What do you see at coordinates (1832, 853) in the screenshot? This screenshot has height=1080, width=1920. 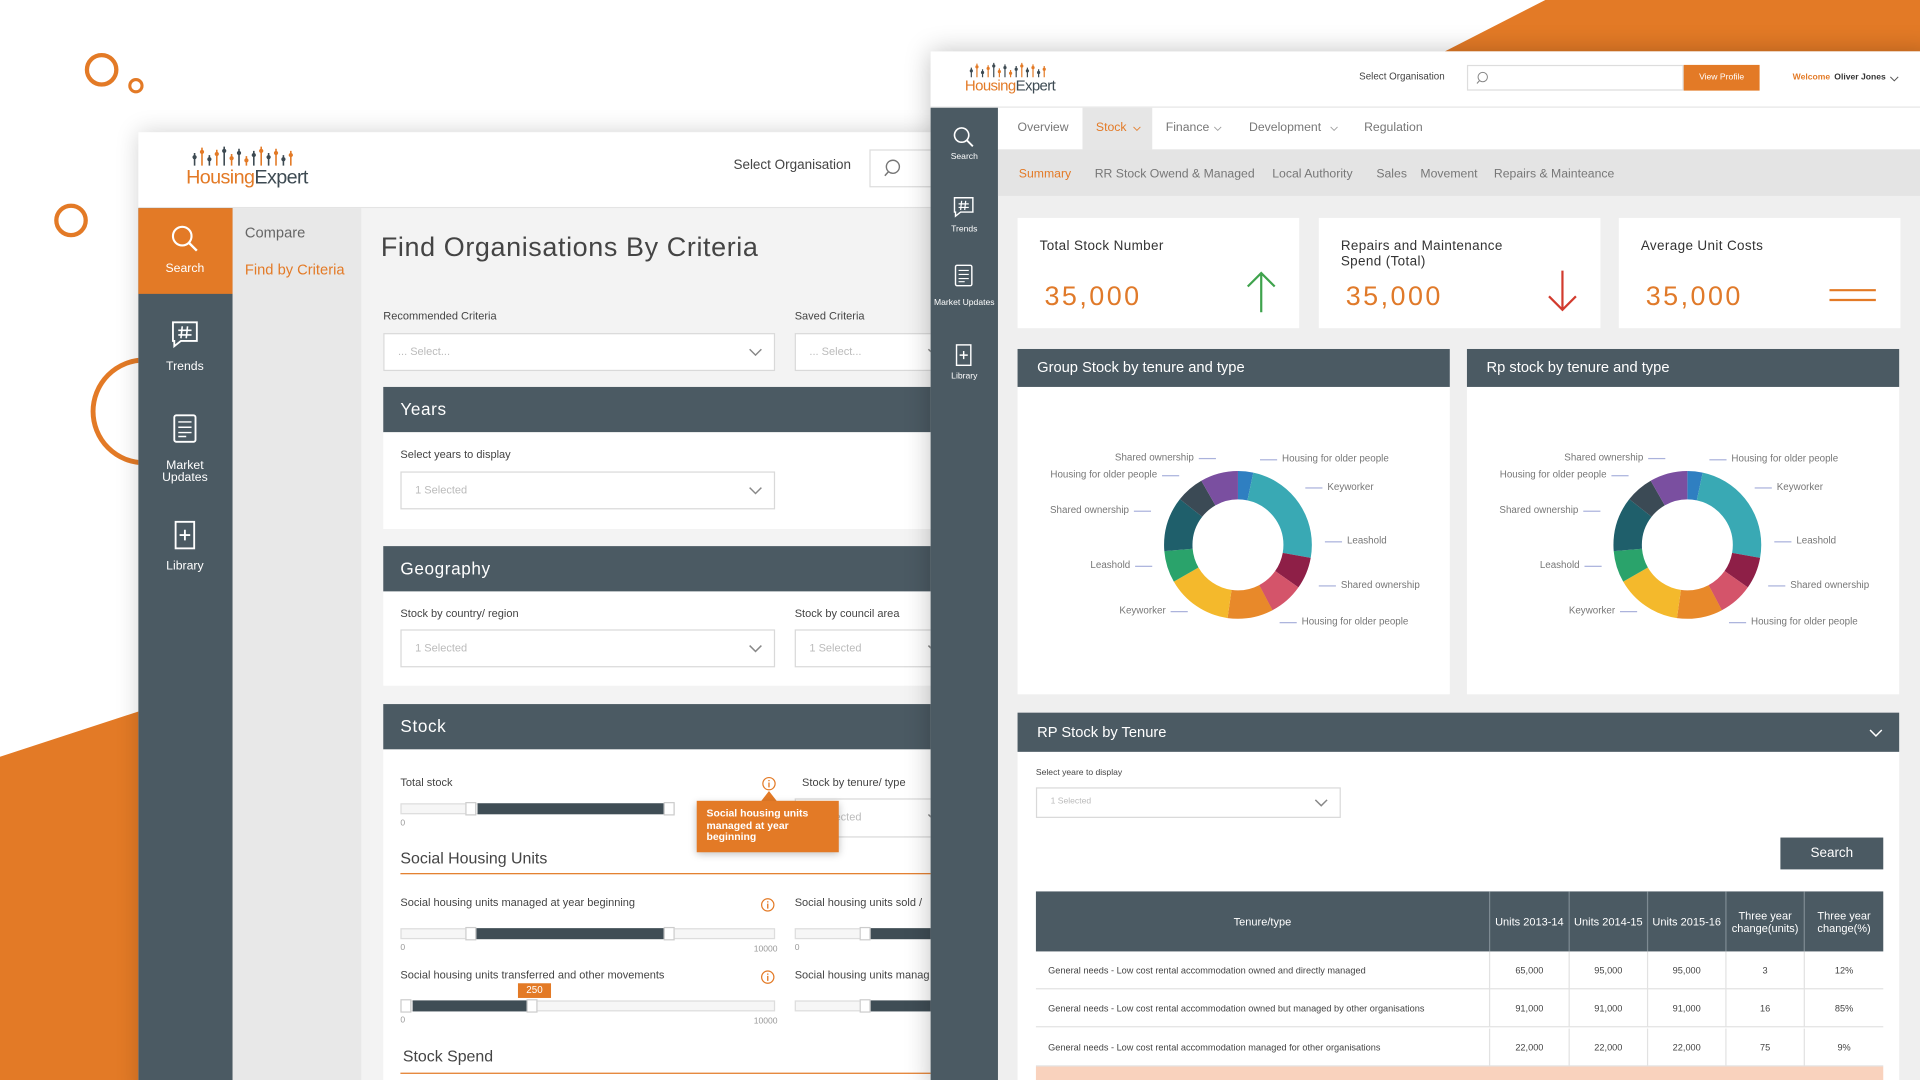 I see `search-button: Search` at bounding box center [1832, 853].